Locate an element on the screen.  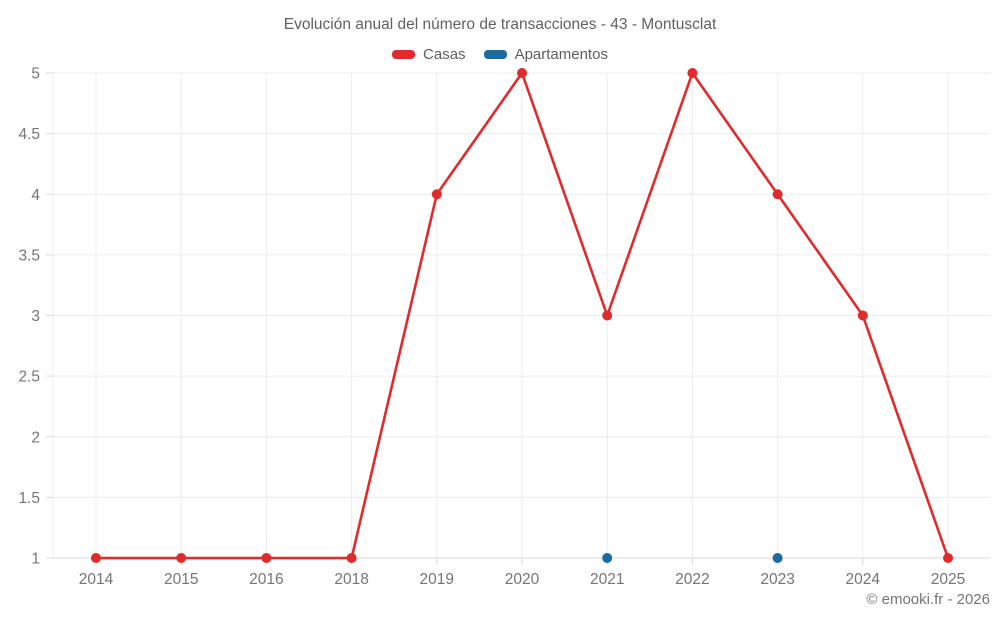
x-tick-label: 2016 is located at coordinates (266, 579).